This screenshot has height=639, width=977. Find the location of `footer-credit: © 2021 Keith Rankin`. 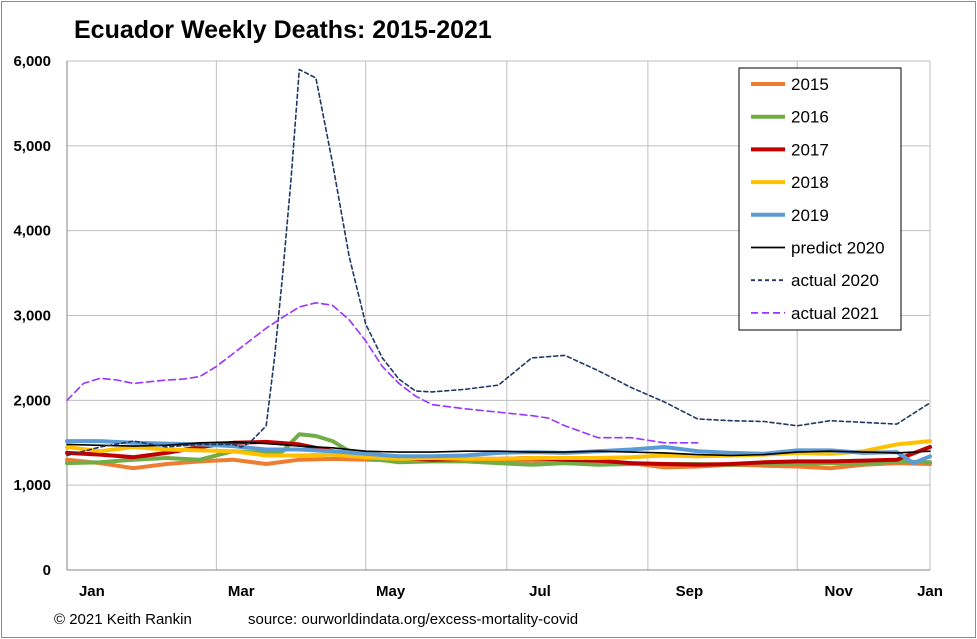

footer-credit: © 2021 Keith Rankin is located at coordinates (123, 619).